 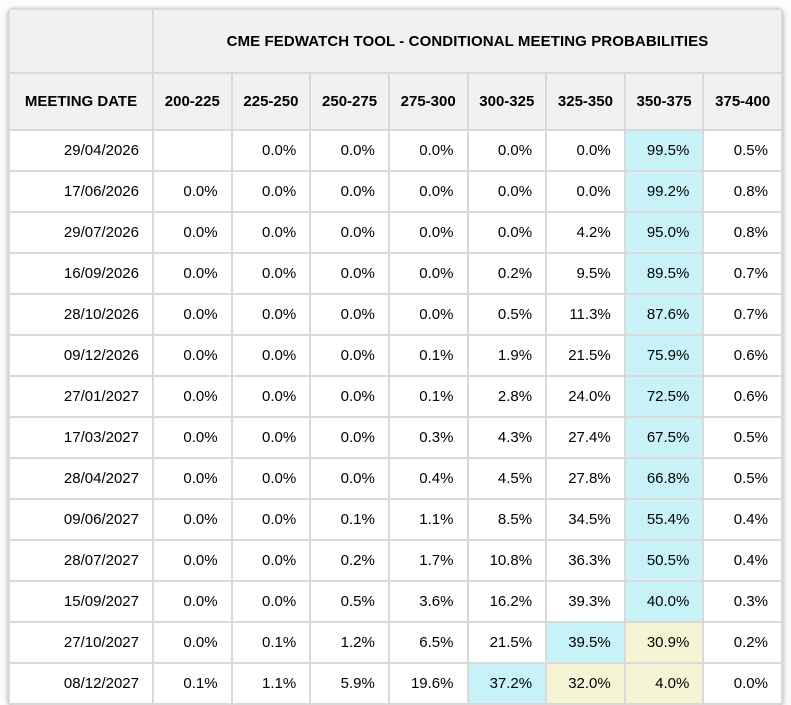 I want to click on probability-cell: 4.2%, so click(x=585, y=232).